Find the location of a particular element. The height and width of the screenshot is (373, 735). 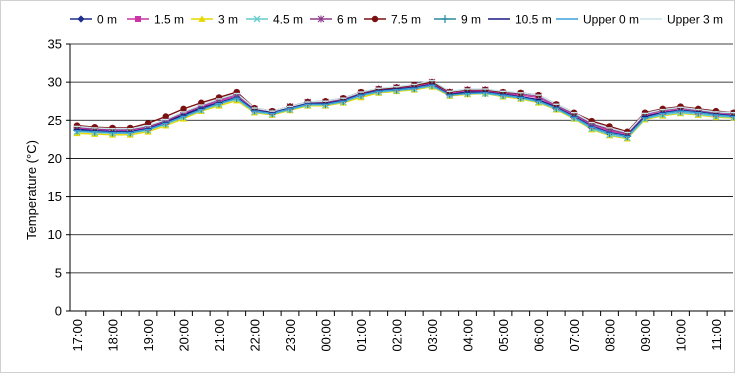

y-tick-label: 20 is located at coordinates (55, 158).